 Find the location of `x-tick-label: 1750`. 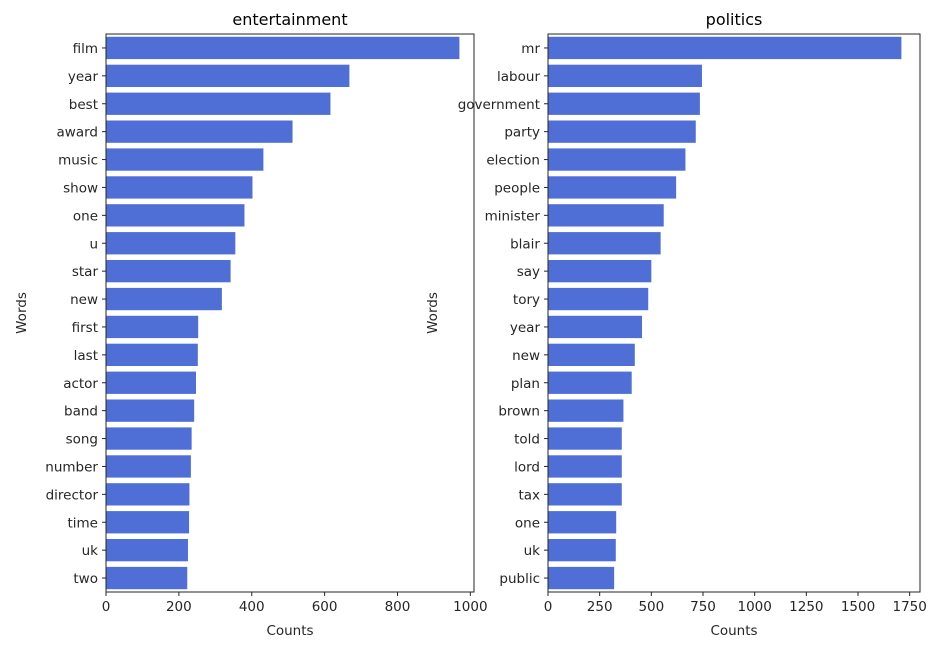

x-tick-label: 1750 is located at coordinates (909, 607).